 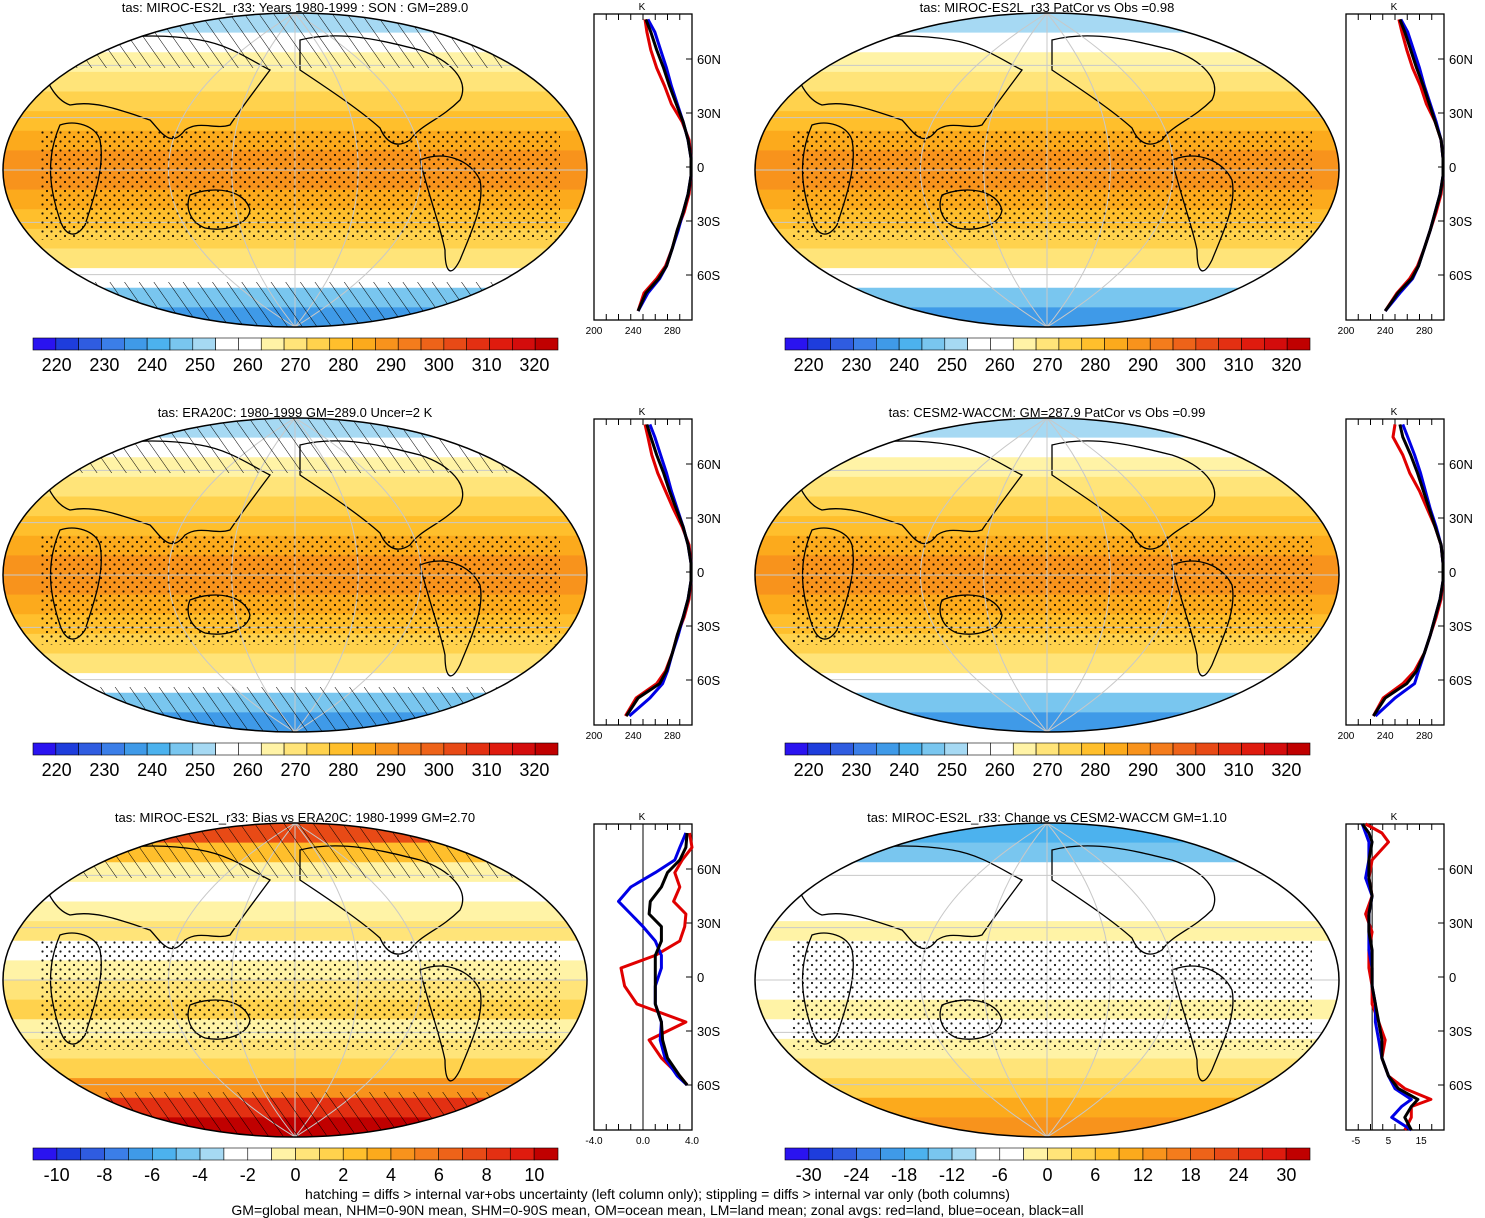 What do you see at coordinates (1239, 1175) in the screenshot?
I see `colorbar-tick-label: 24` at bounding box center [1239, 1175].